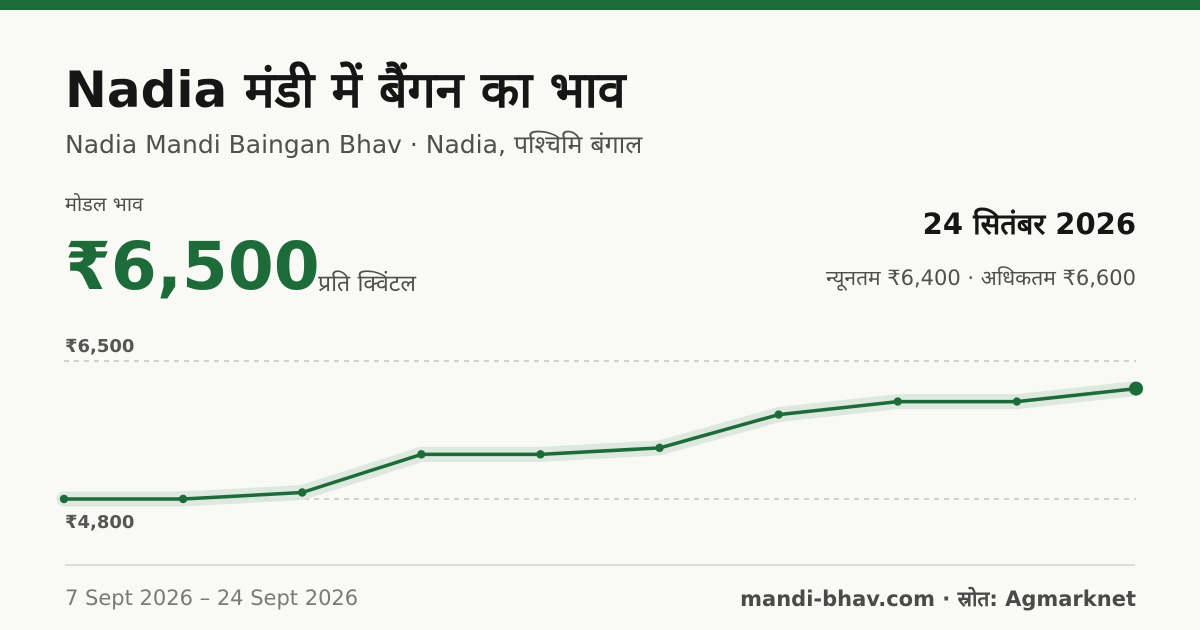  I want to click on y-tick-label: ₹4,800, so click(99, 522).